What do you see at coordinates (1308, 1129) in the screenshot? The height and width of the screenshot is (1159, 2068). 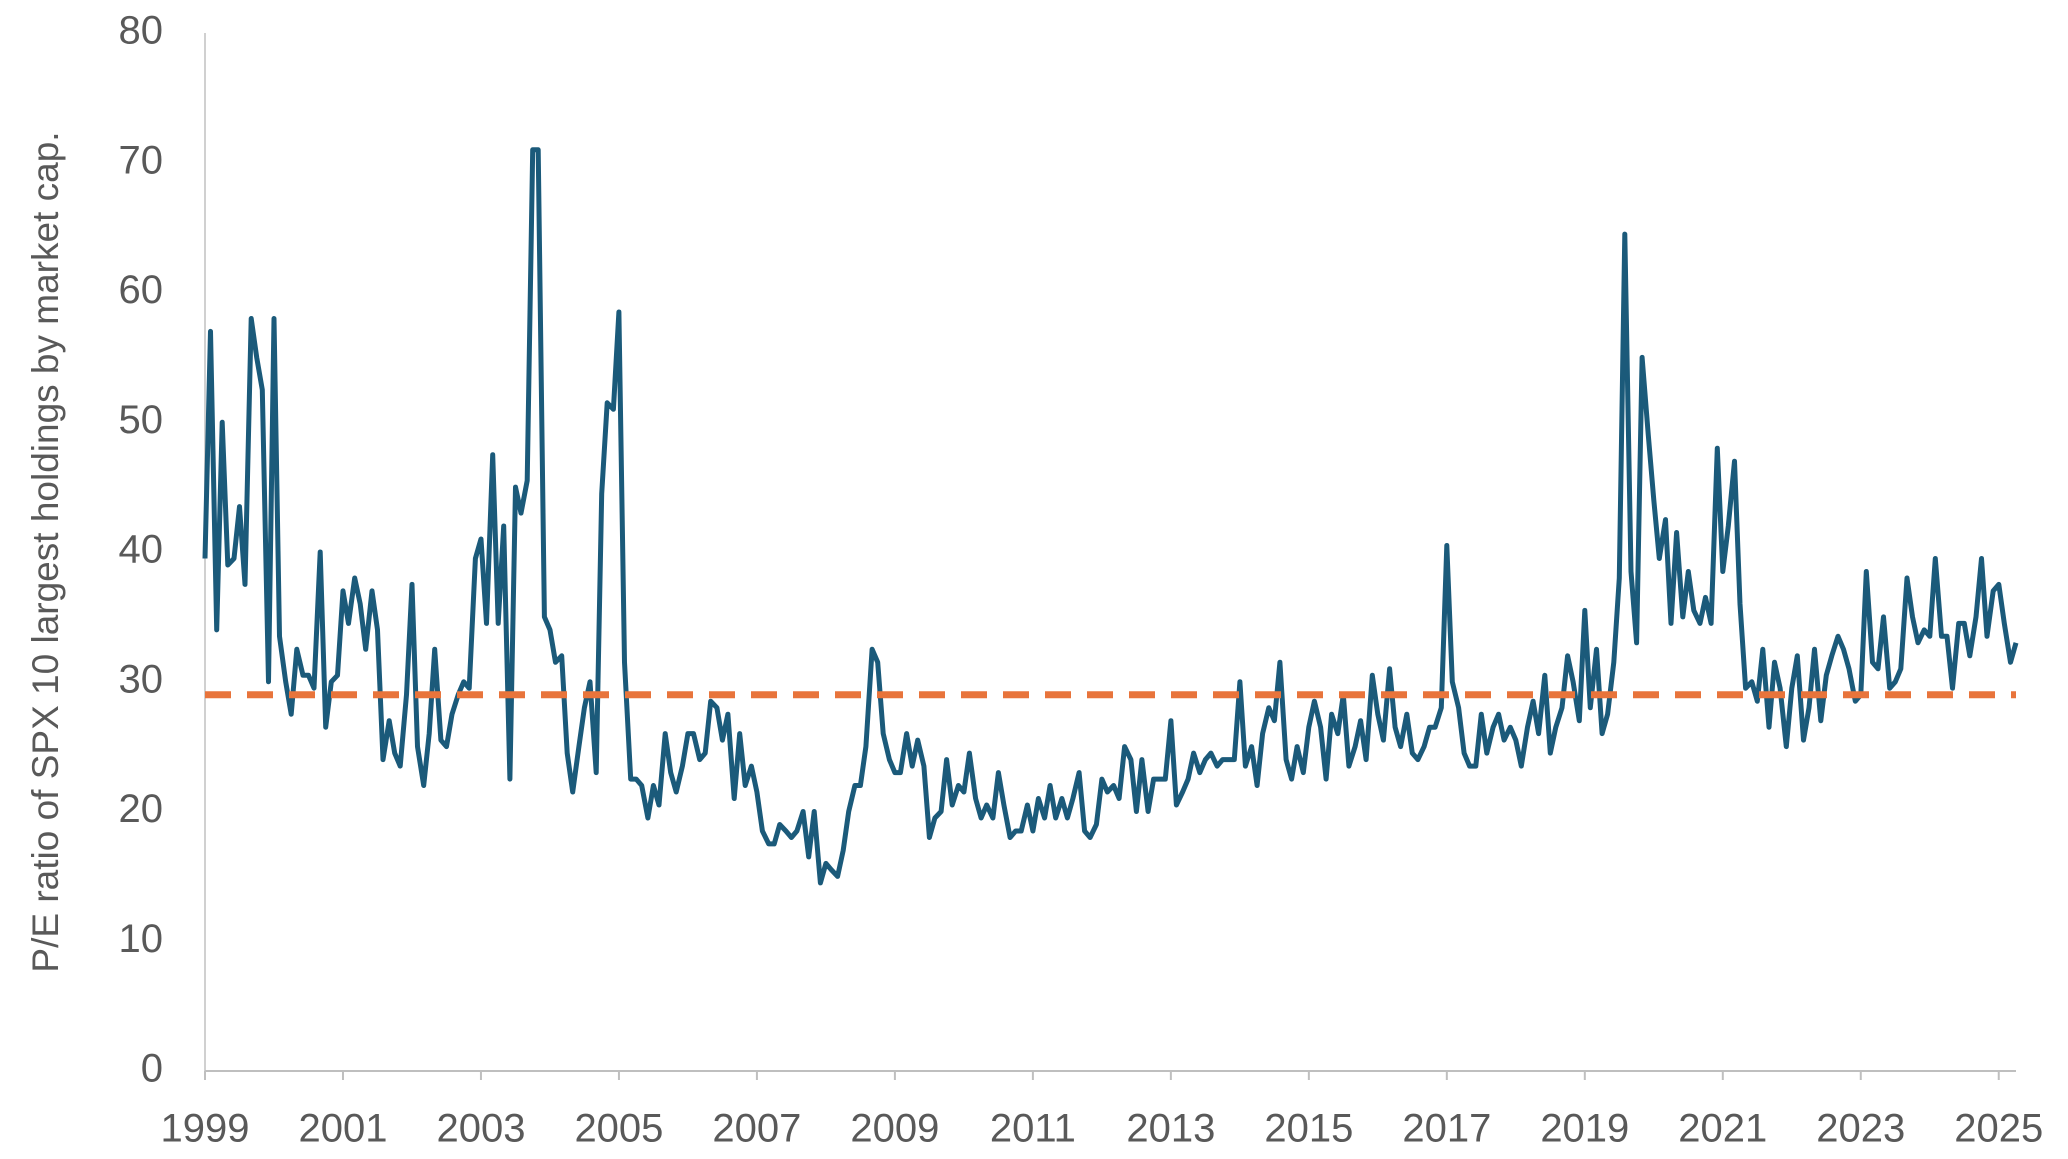 I see `x-tick-label: 2015` at bounding box center [1308, 1129].